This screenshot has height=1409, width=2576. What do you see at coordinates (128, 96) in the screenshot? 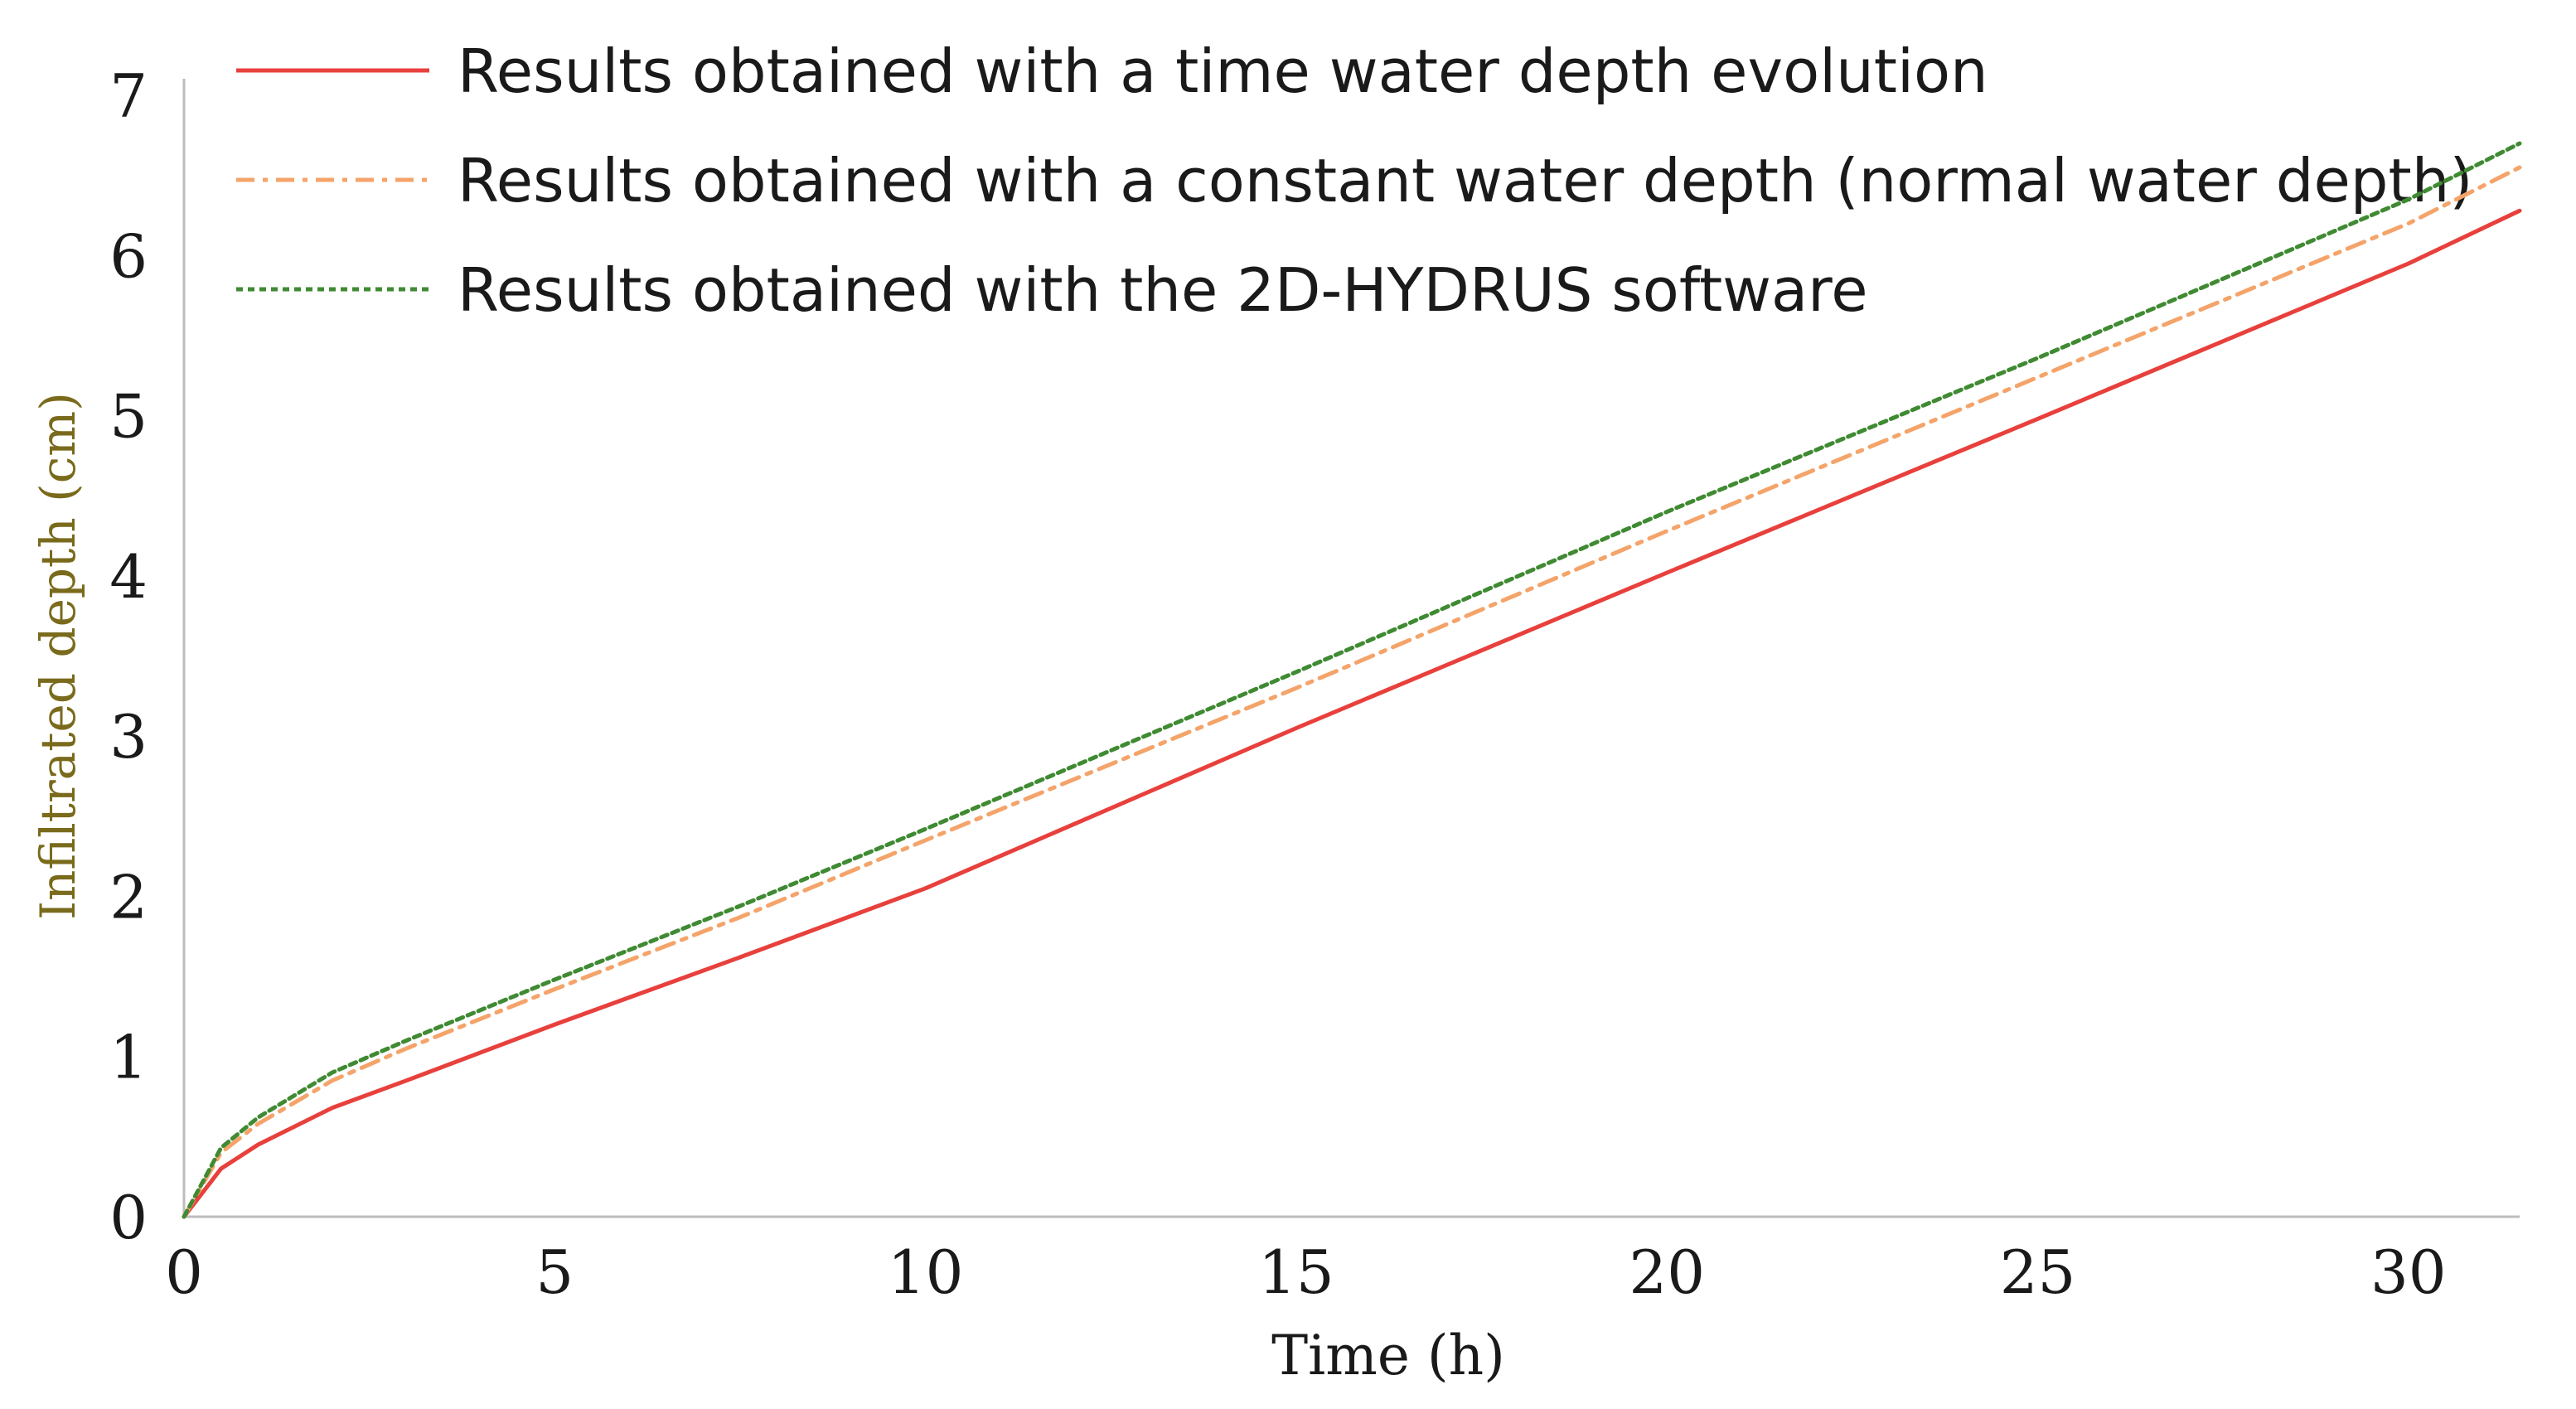
I see `y-tick-label: 7` at bounding box center [128, 96].